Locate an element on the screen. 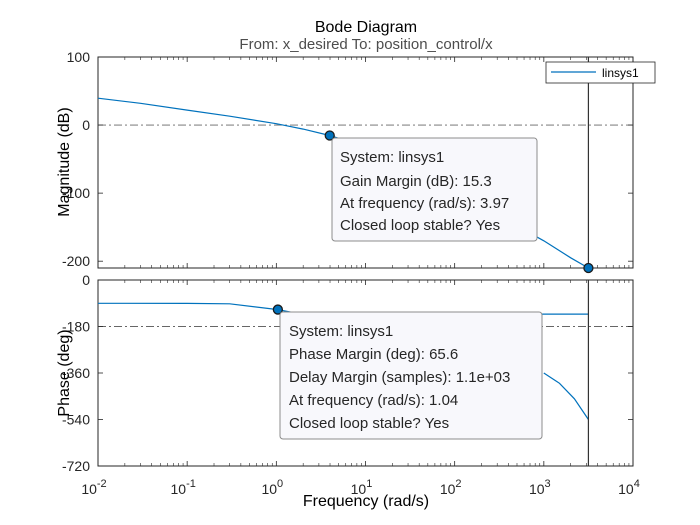  magnitude-end-marker is located at coordinates (588, 268).